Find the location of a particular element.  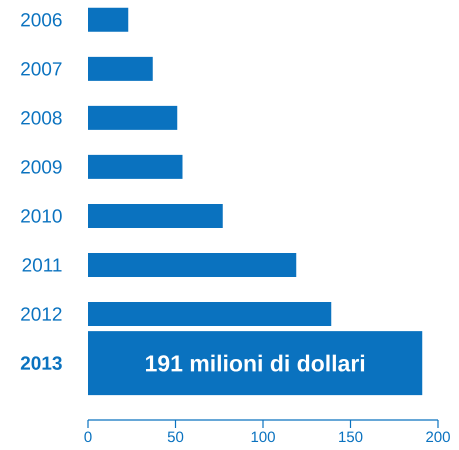

y-tick-label: 2007 is located at coordinates (41, 69).